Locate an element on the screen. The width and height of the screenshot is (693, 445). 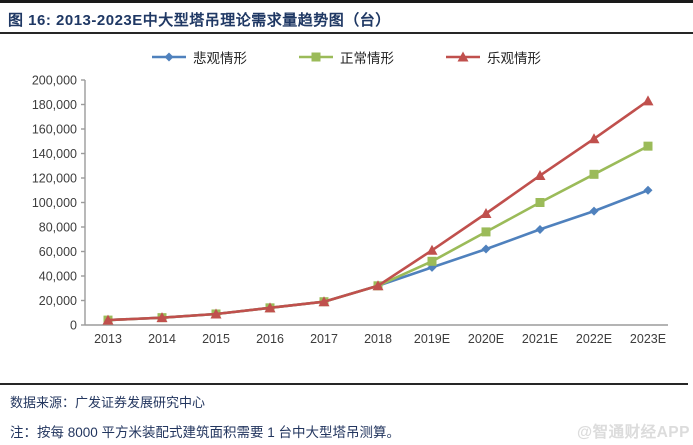
y-axis-tick-label: 20,000 is located at coordinates (58, 301).